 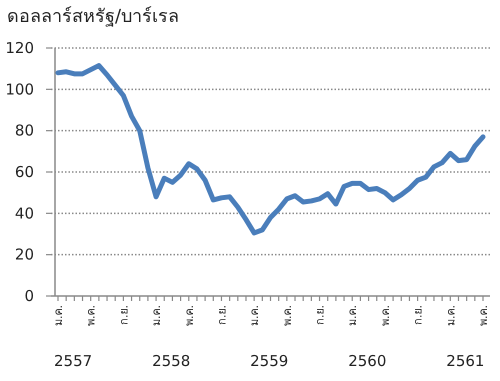 What do you see at coordinates (93, 16) in the screenshot?
I see `y-axis-title: ดอลลาร์สหรัฐ/บาร์เรล` at bounding box center [93, 16].